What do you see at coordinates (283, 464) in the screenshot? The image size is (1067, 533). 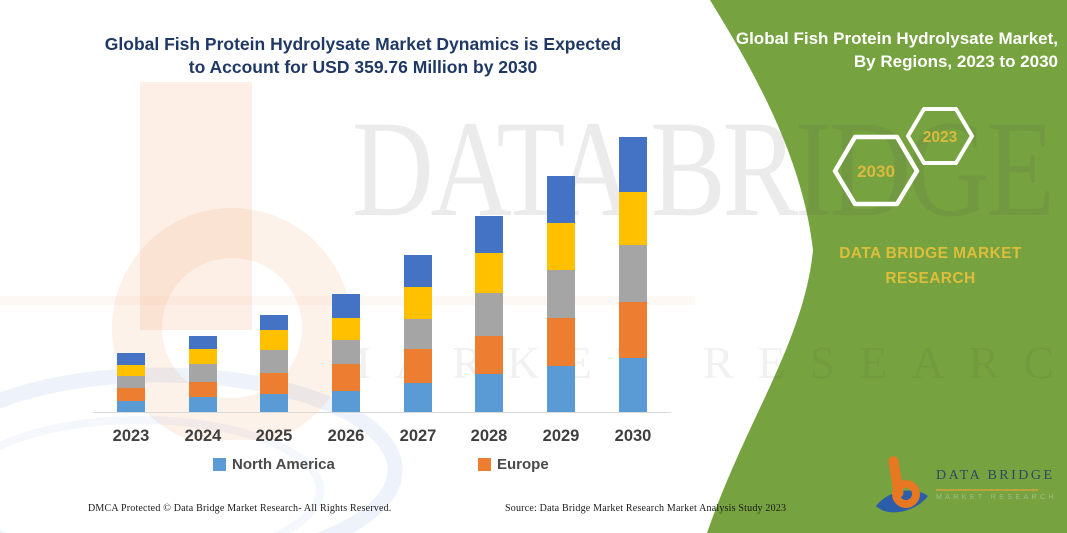 I see `legend-label-north-america: North America` at bounding box center [283, 464].